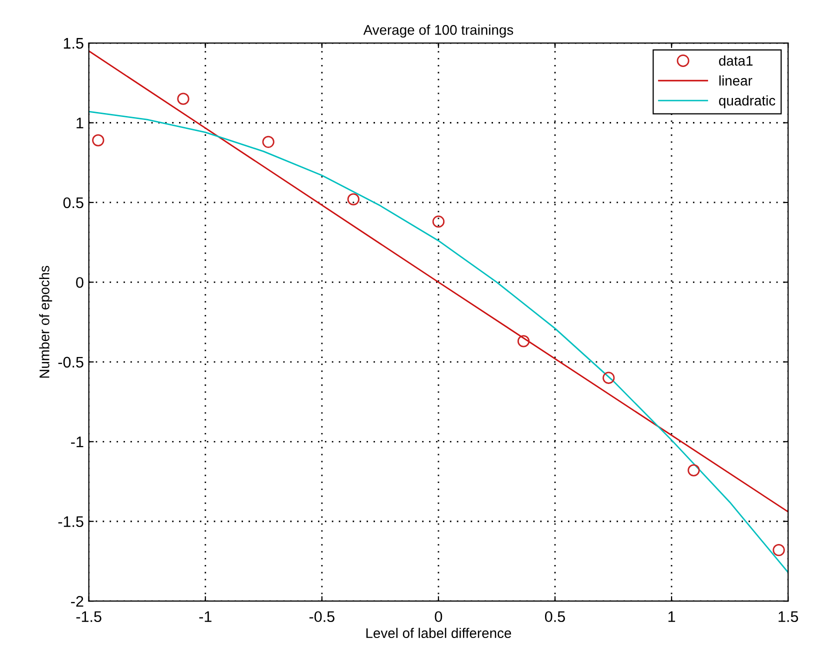 This screenshot has width=815, height=662. I want to click on x-tick-label: 0, so click(438, 616).